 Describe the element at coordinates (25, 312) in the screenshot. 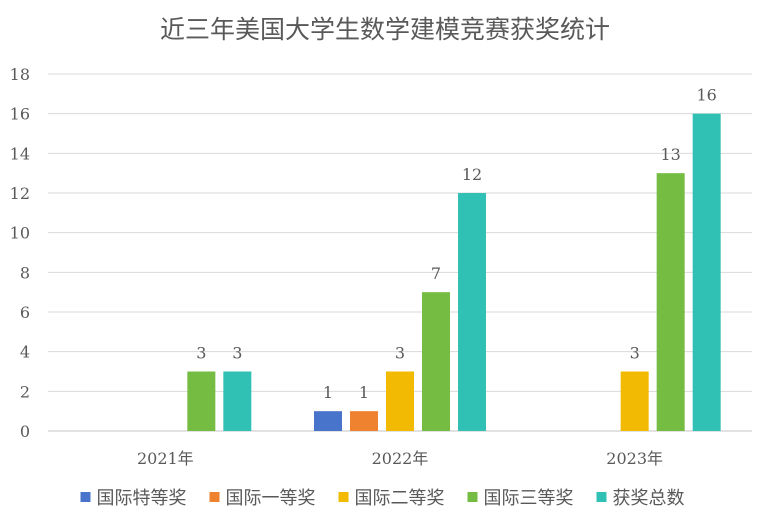

I see `y-tick-label: 6` at that location.